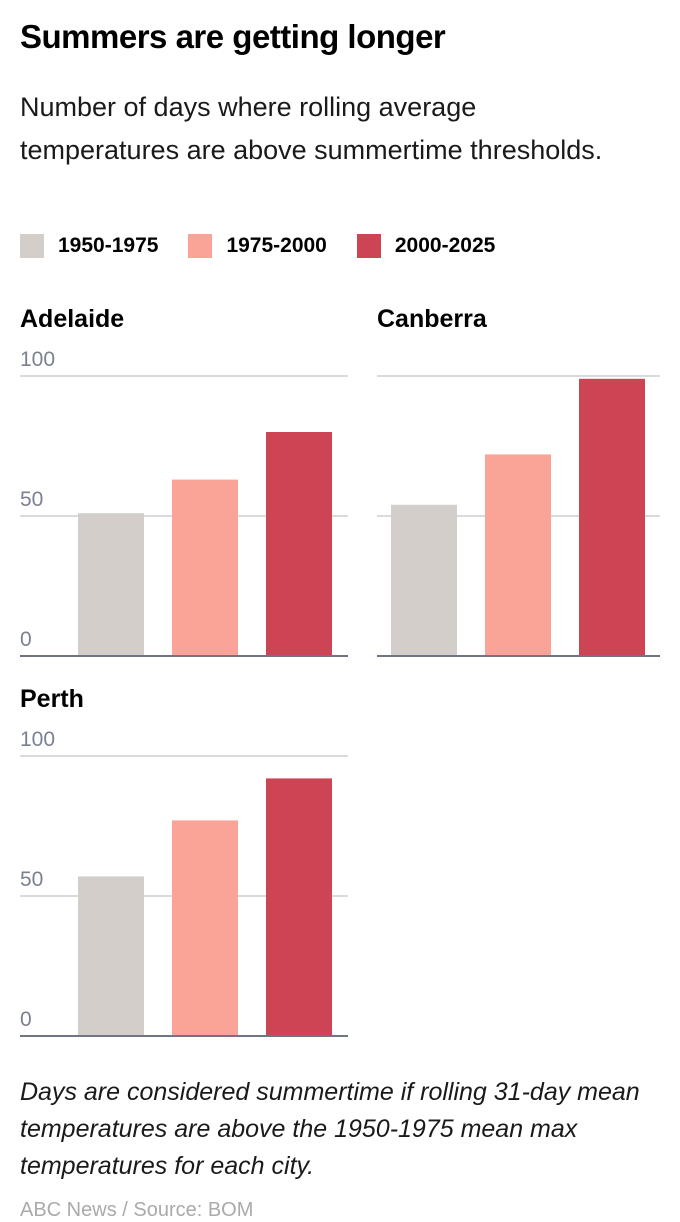 Image resolution: width=680 pixels, height=1222 pixels. Describe the element at coordinates (432, 319) in the screenshot. I see `panel-title: Canberra` at that location.